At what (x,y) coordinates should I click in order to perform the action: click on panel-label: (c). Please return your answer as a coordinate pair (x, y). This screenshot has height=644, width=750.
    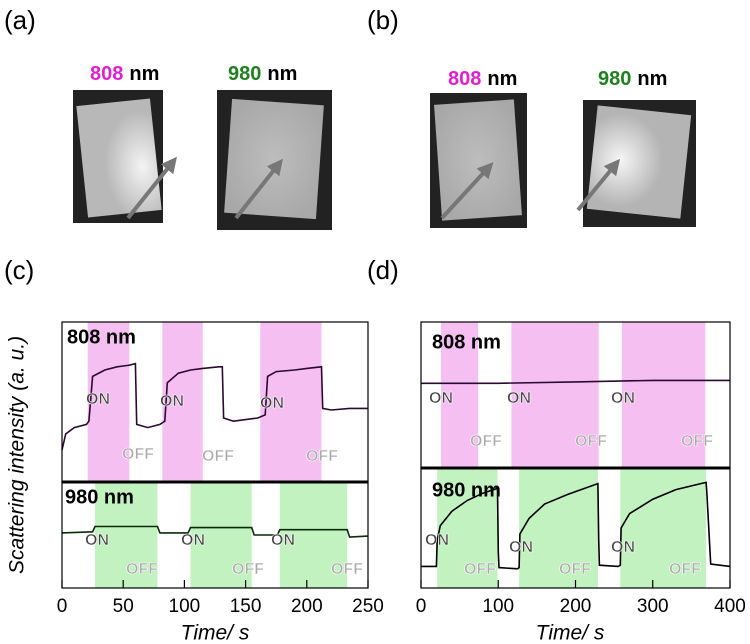
    Looking at the image, I should click on (19, 270).